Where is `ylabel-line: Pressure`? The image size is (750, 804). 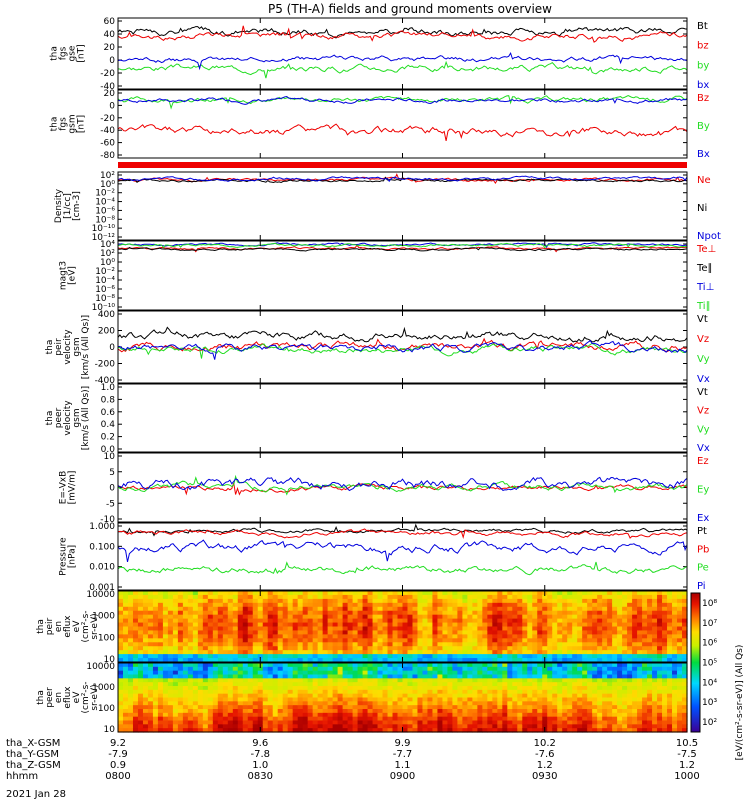 ylabel-line: Pressure is located at coordinates (64, 556).